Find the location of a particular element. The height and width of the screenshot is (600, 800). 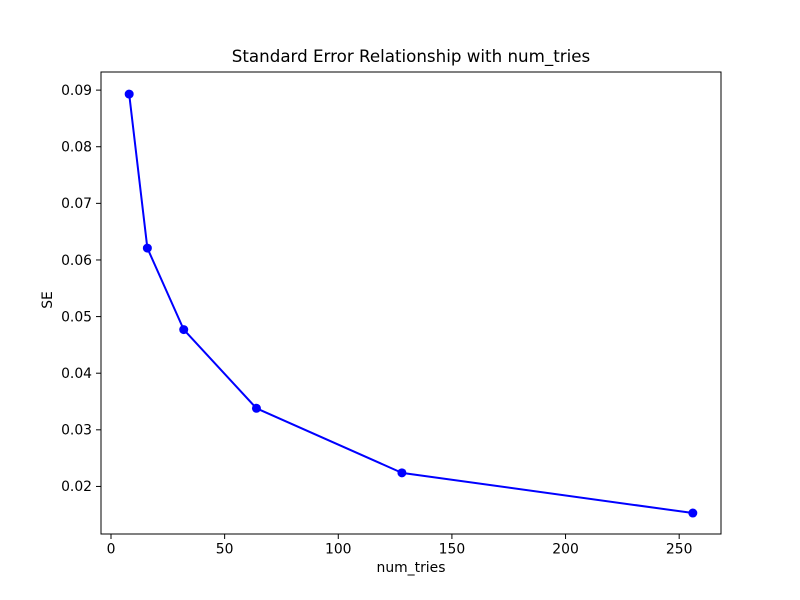

y-tick-label: 0.05 is located at coordinates (76, 317).